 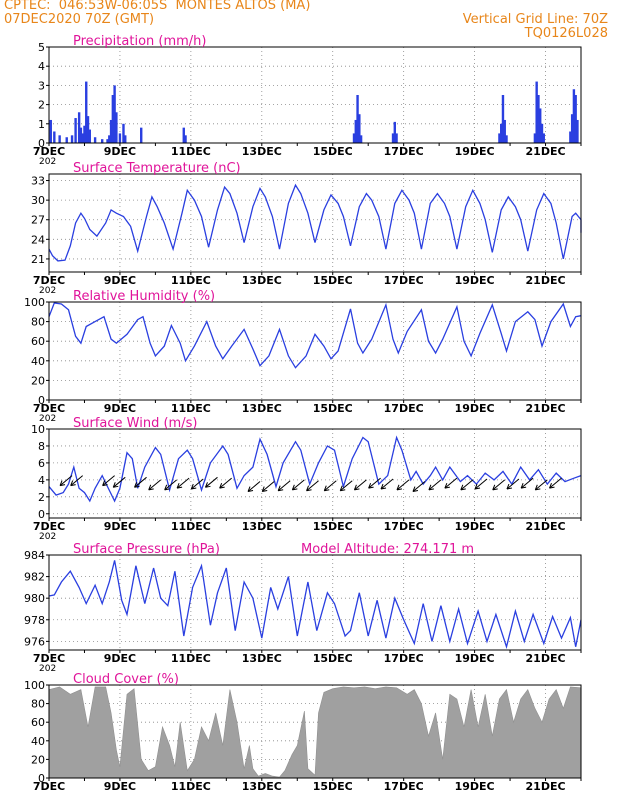 I want to click on cloud-cover-xlabel: 21DEC, so click(x=546, y=786).